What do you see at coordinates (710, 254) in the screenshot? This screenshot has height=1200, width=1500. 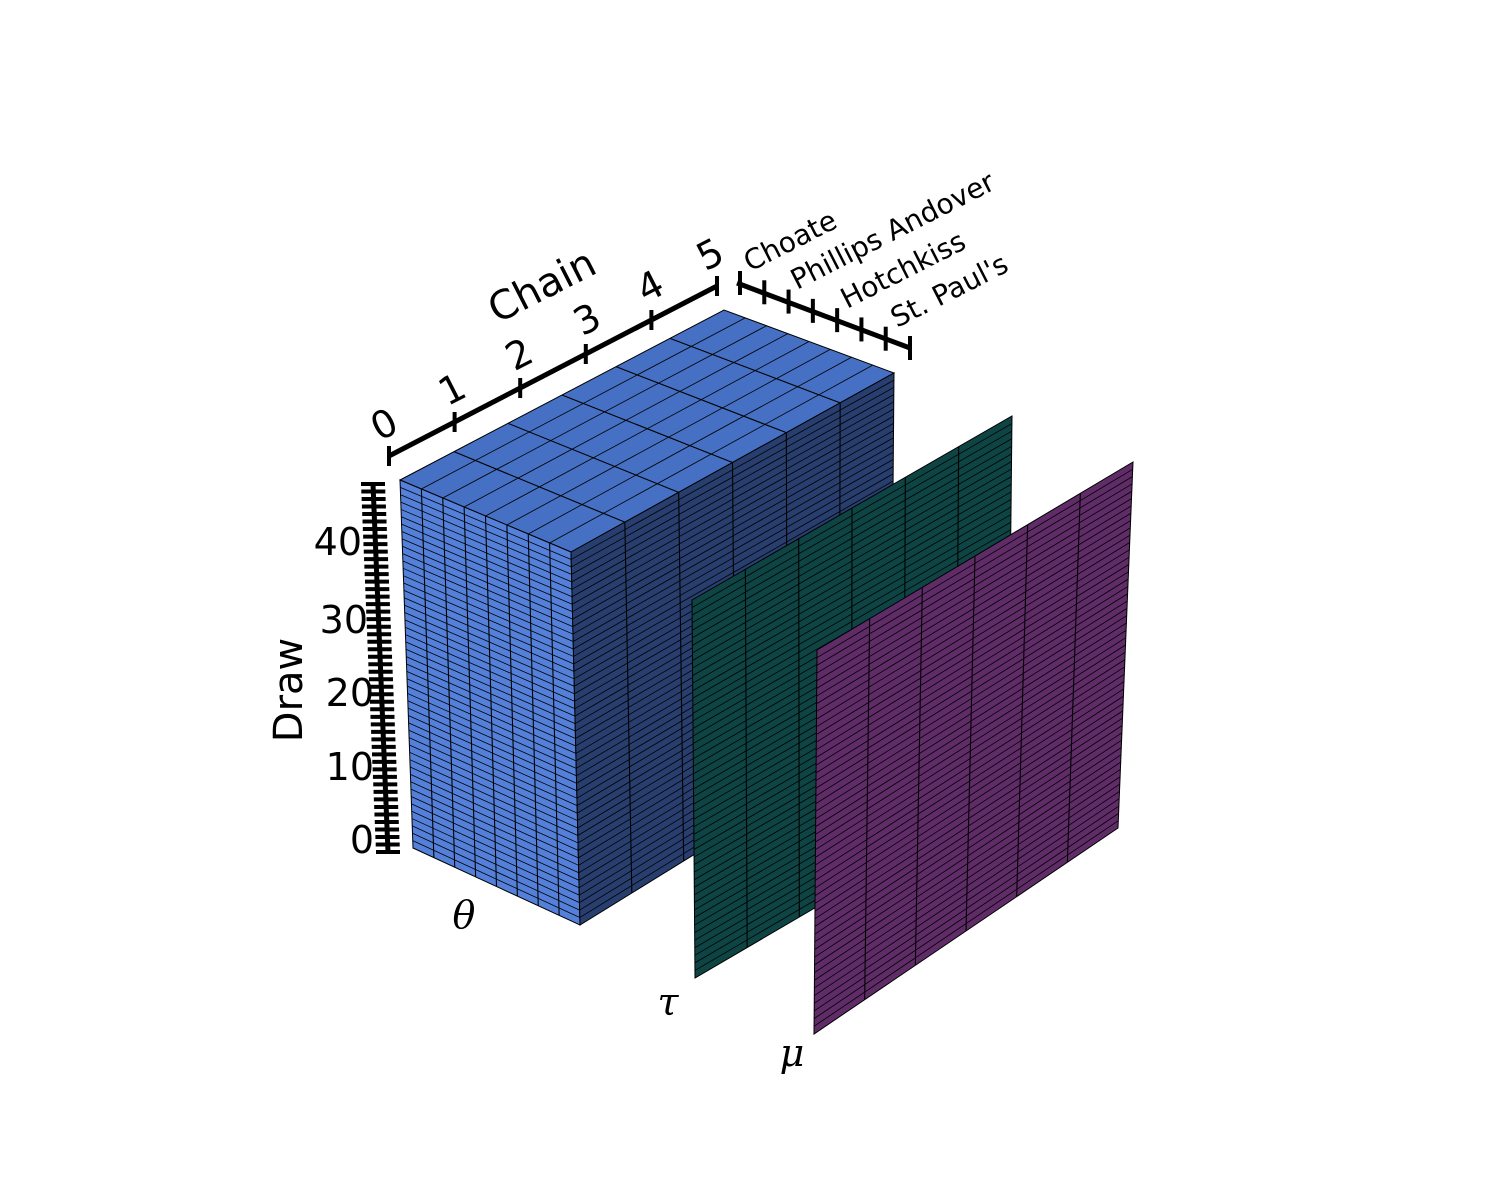 I see `chain-tick-label-5: 5` at bounding box center [710, 254].